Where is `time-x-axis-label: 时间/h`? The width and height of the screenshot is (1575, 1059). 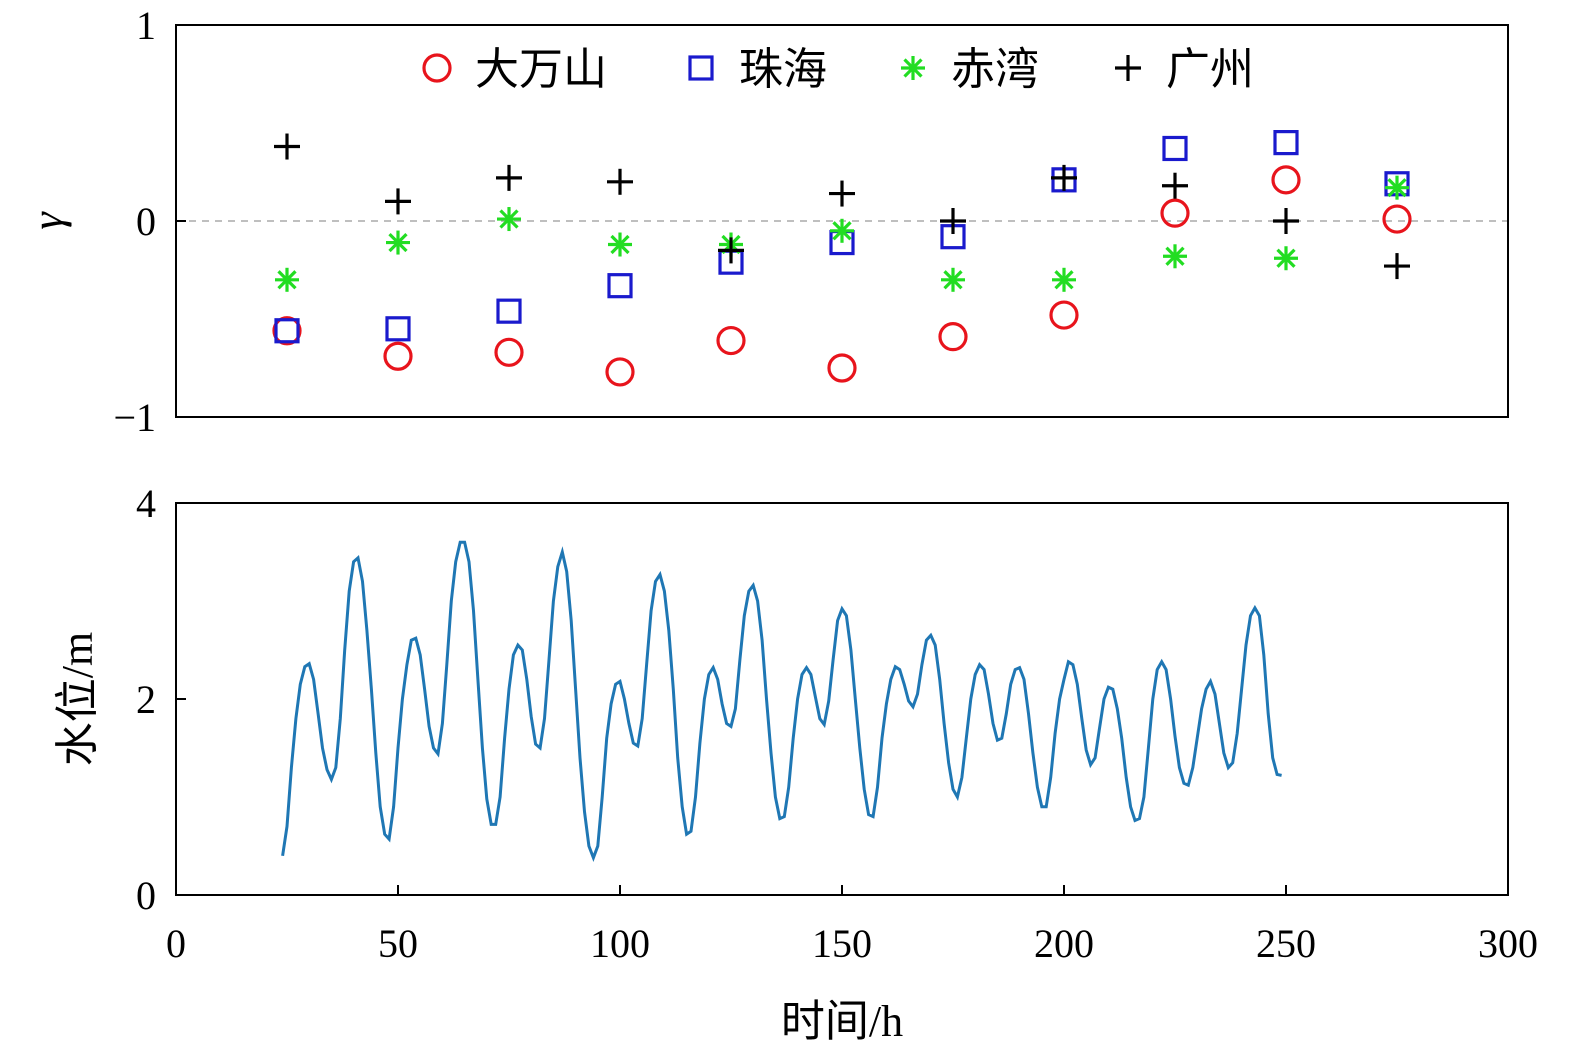
time-x-axis-label: 时间/h is located at coordinates (842, 1021).